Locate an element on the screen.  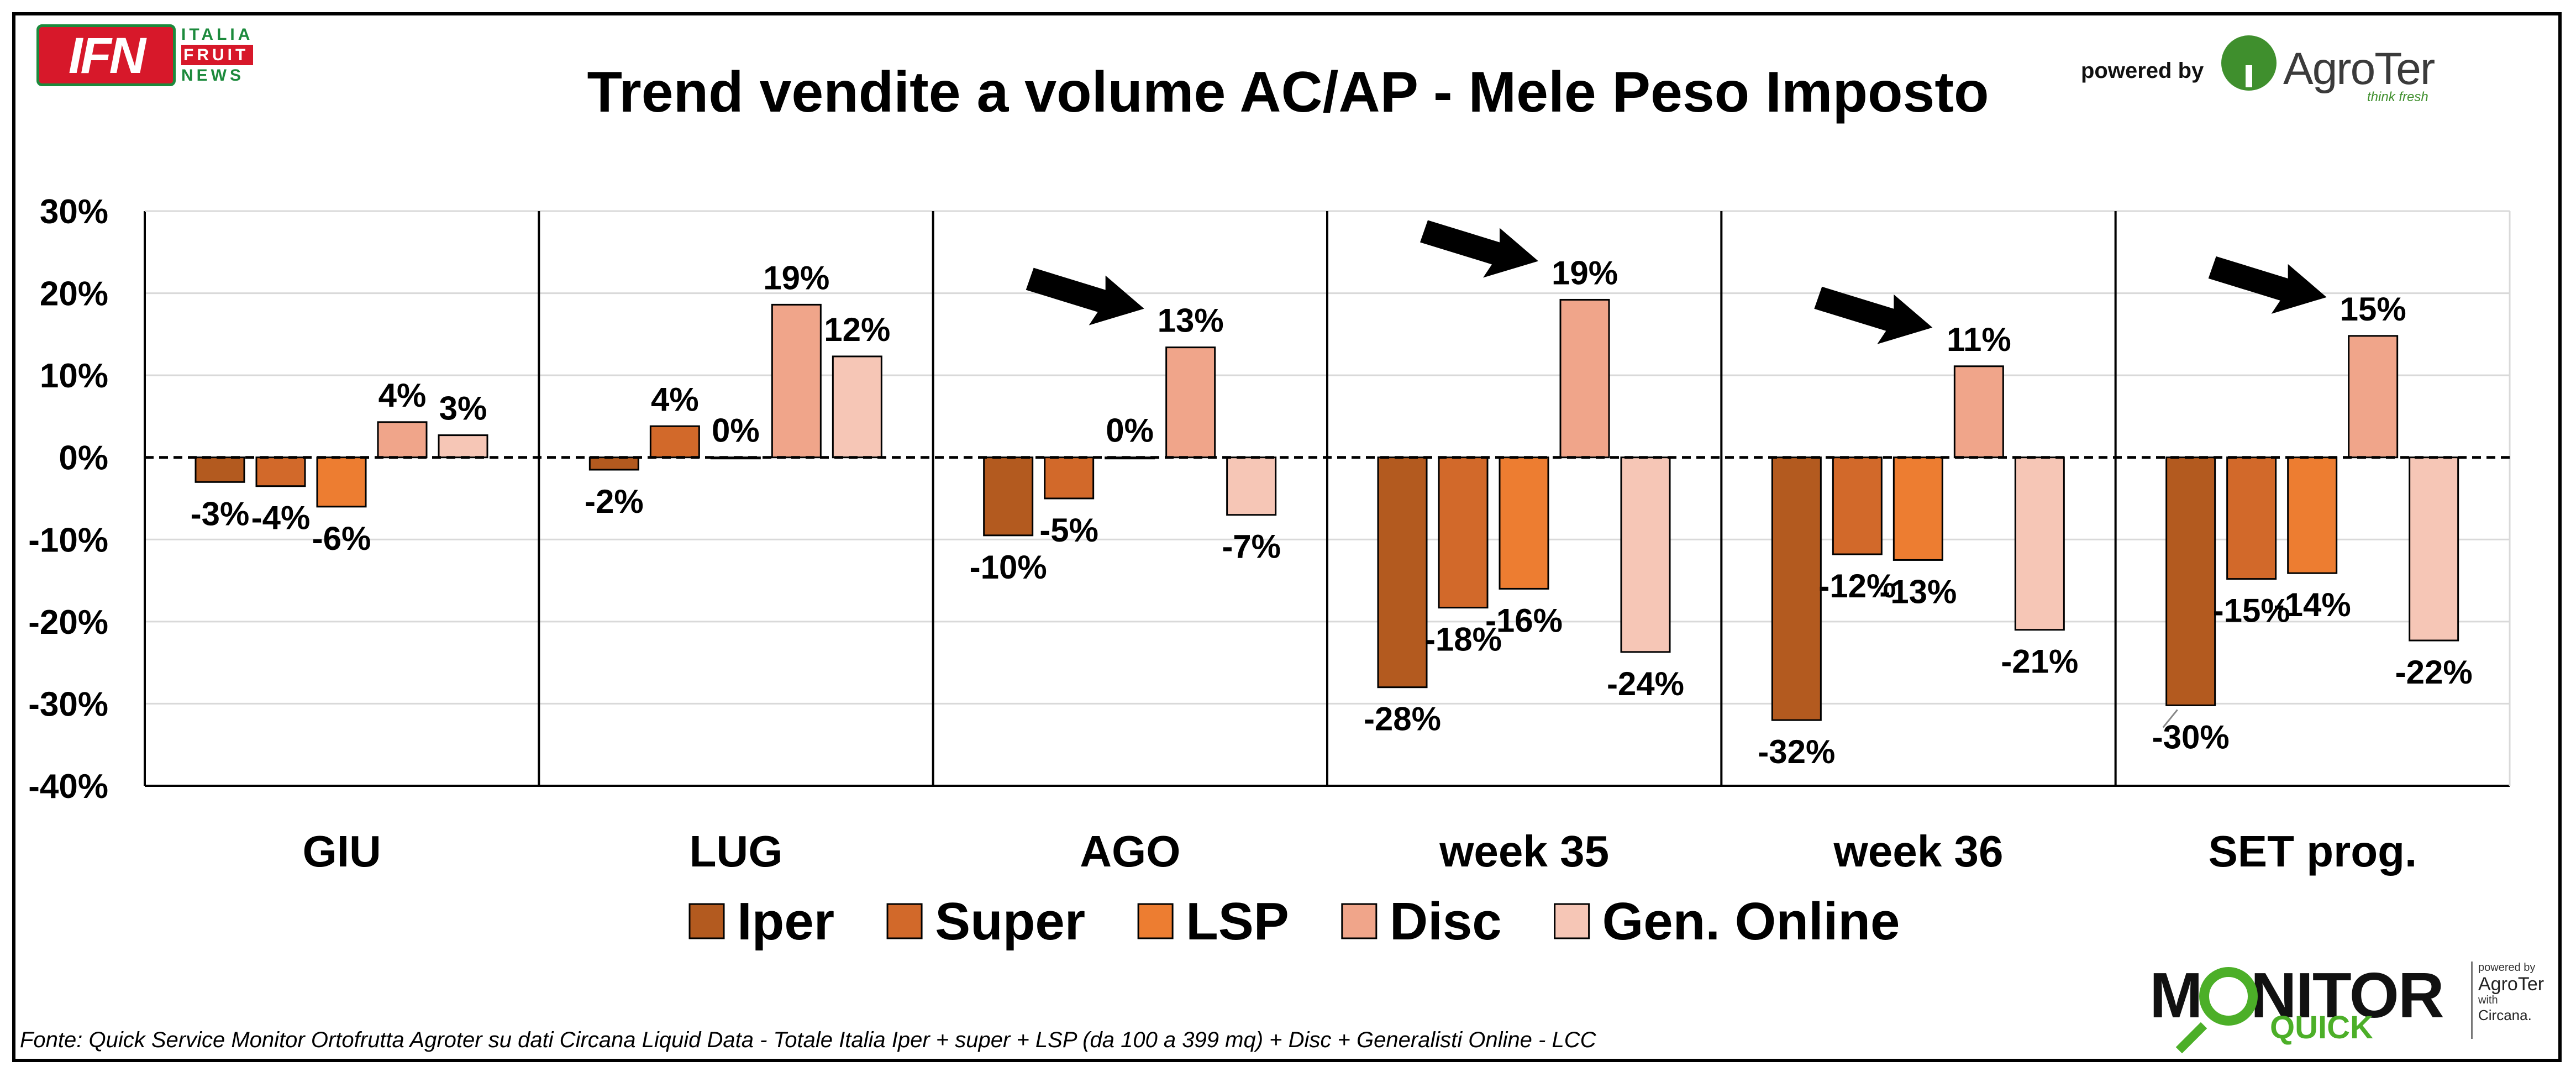
data-label: -13% is located at coordinates (1918, 591).